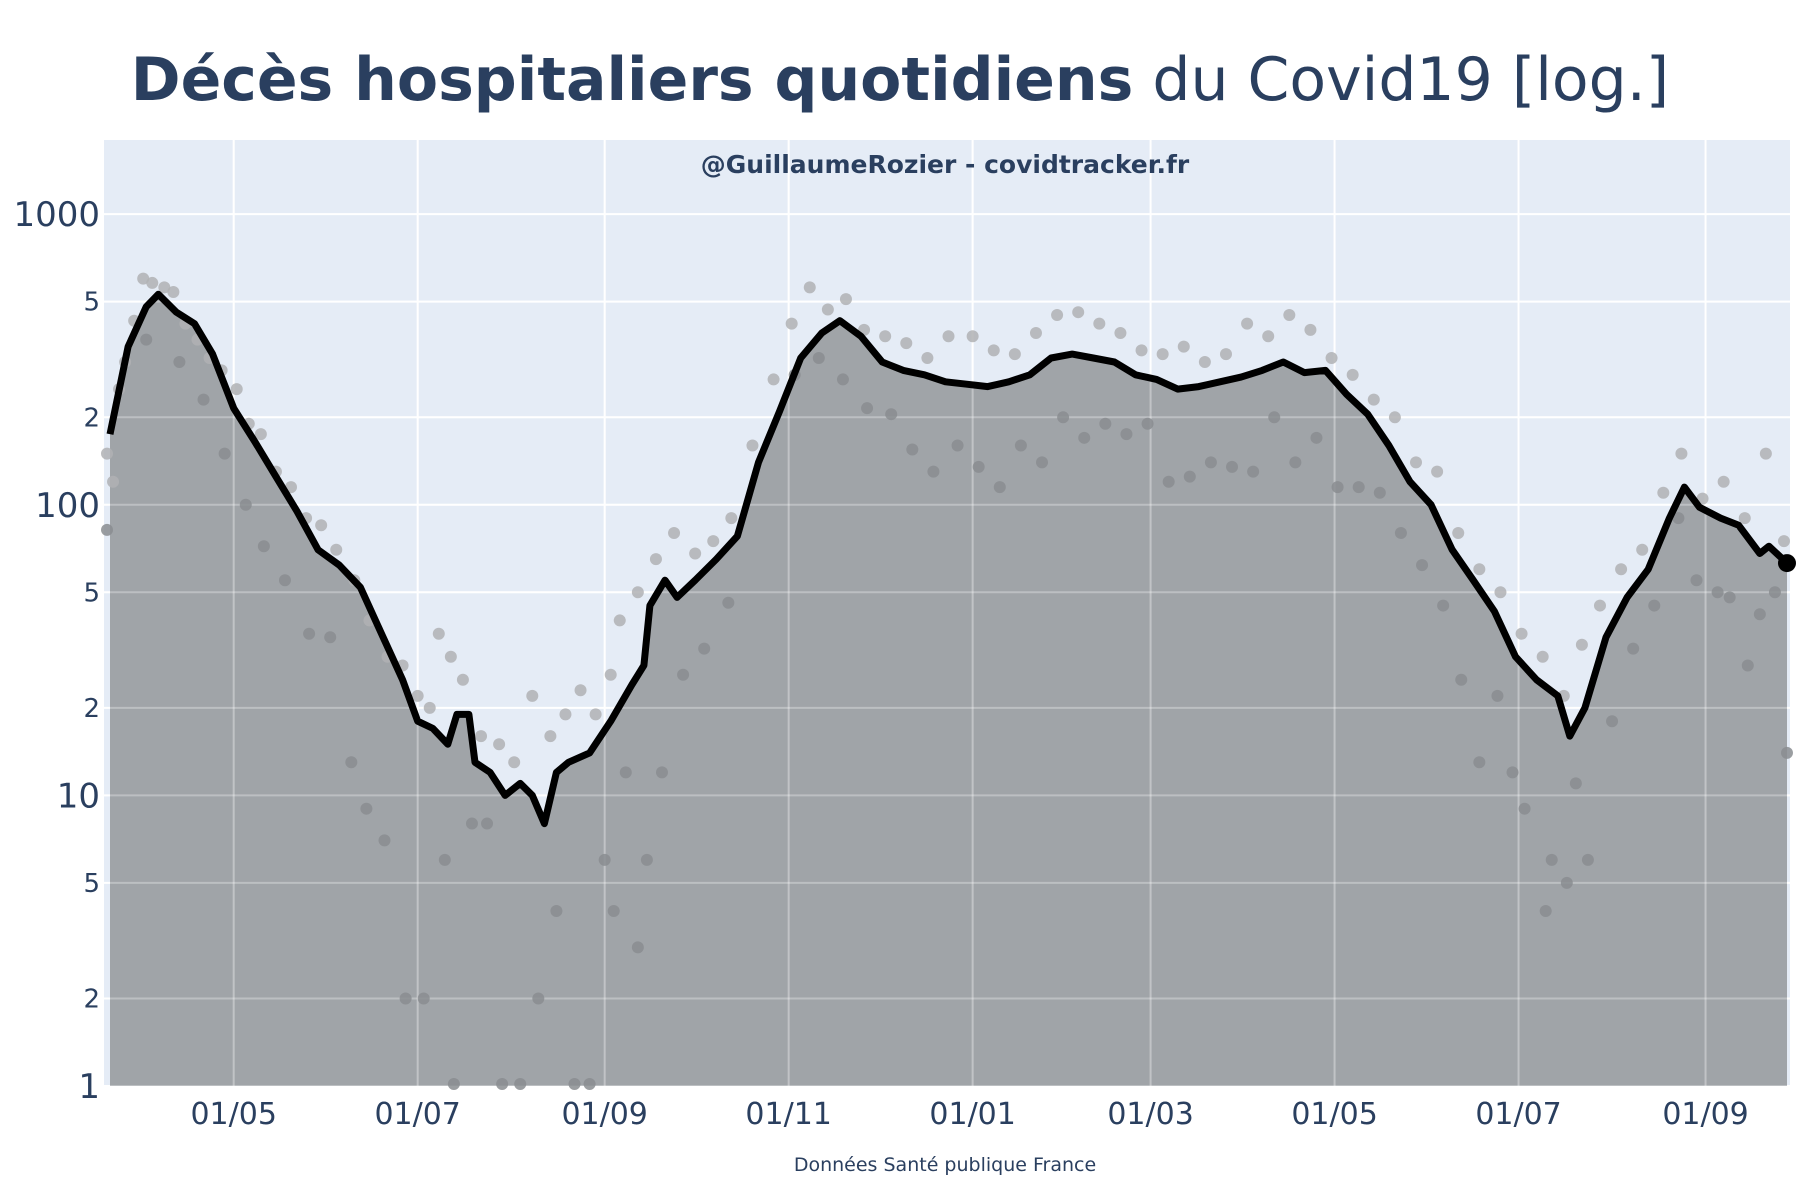 The image size is (1800, 1200). Describe the element at coordinates (78, 796) in the screenshot. I see `y-tick-label: 10` at that location.